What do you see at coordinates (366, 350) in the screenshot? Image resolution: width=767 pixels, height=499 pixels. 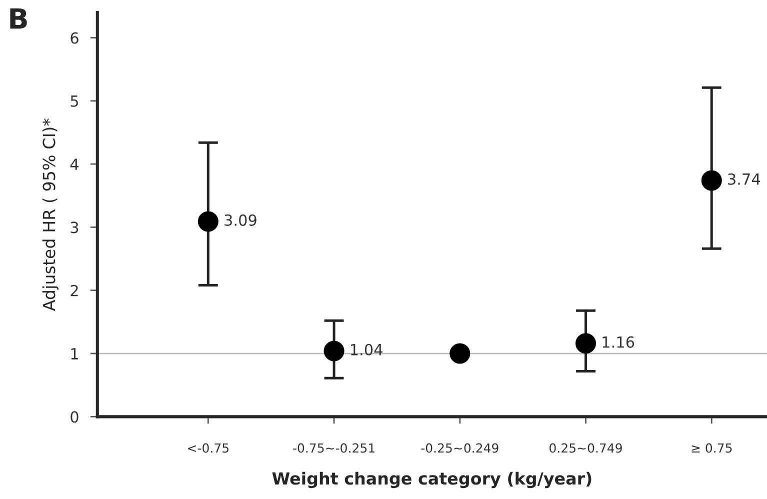 I see `data-label: 1.04` at bounding box center [366, 350].